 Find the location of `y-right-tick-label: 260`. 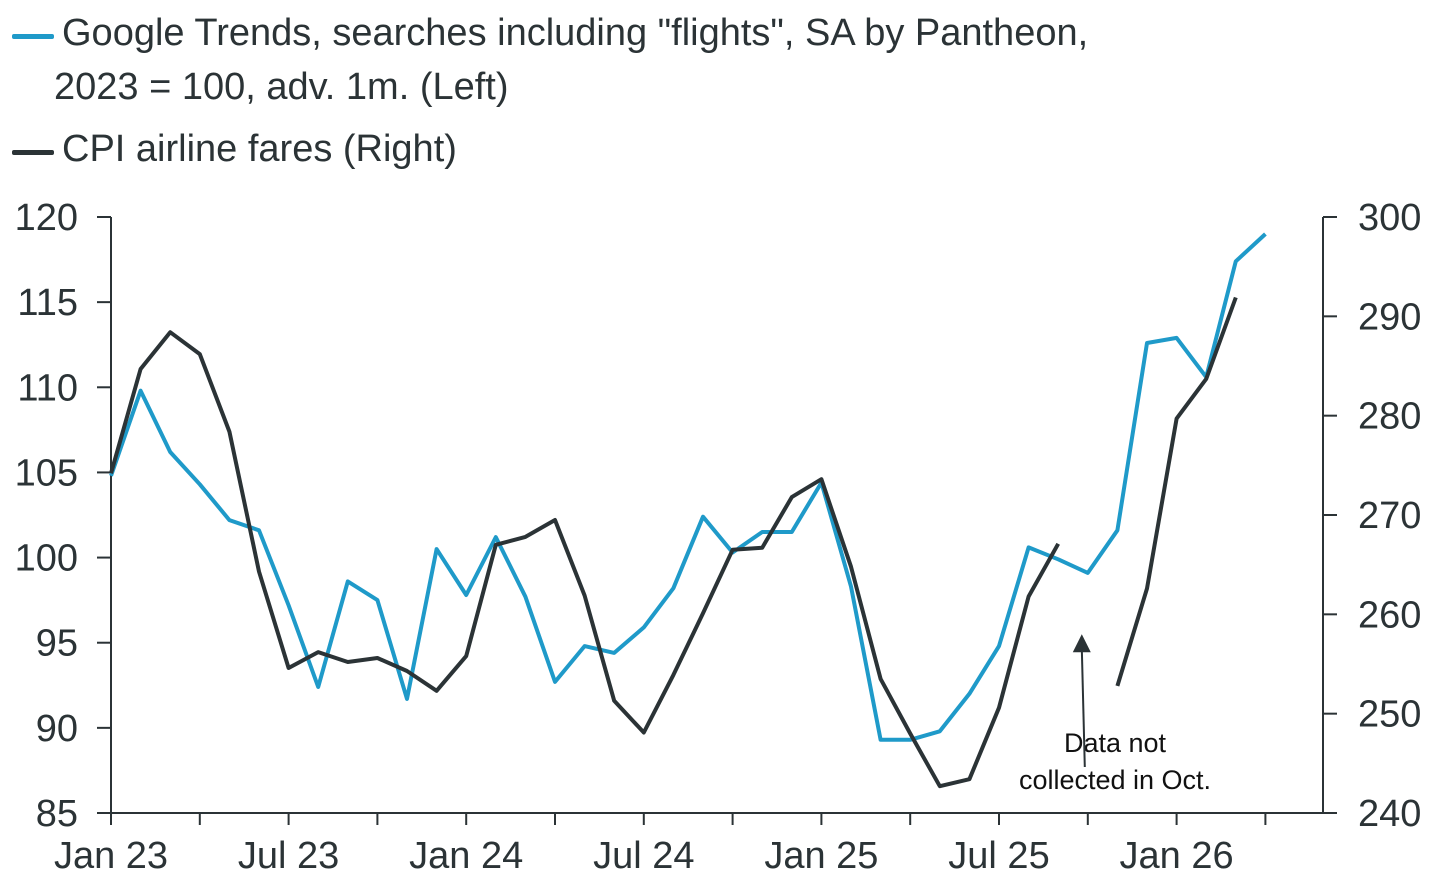

y-right-tick-label: 260 is located at coordinates (1389, 615).